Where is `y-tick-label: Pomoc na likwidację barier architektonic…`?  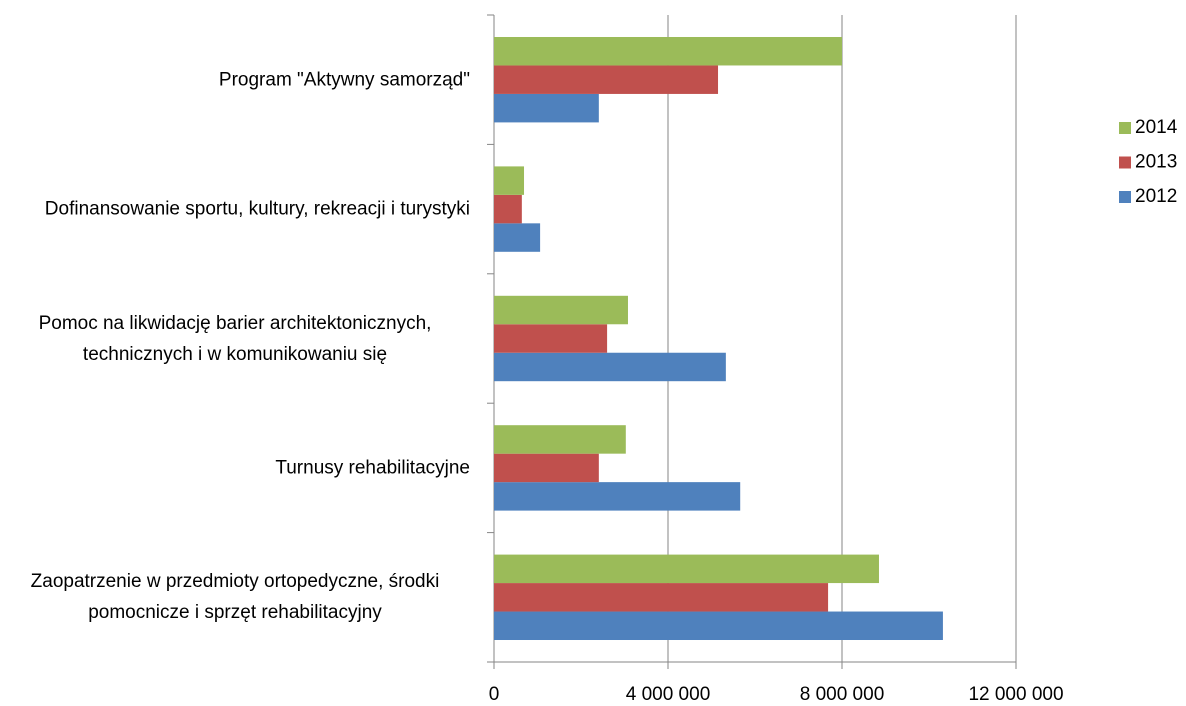 y-tick-label: Pomoc na likwidację barier architektonic… is located at coordinates (235, 339).